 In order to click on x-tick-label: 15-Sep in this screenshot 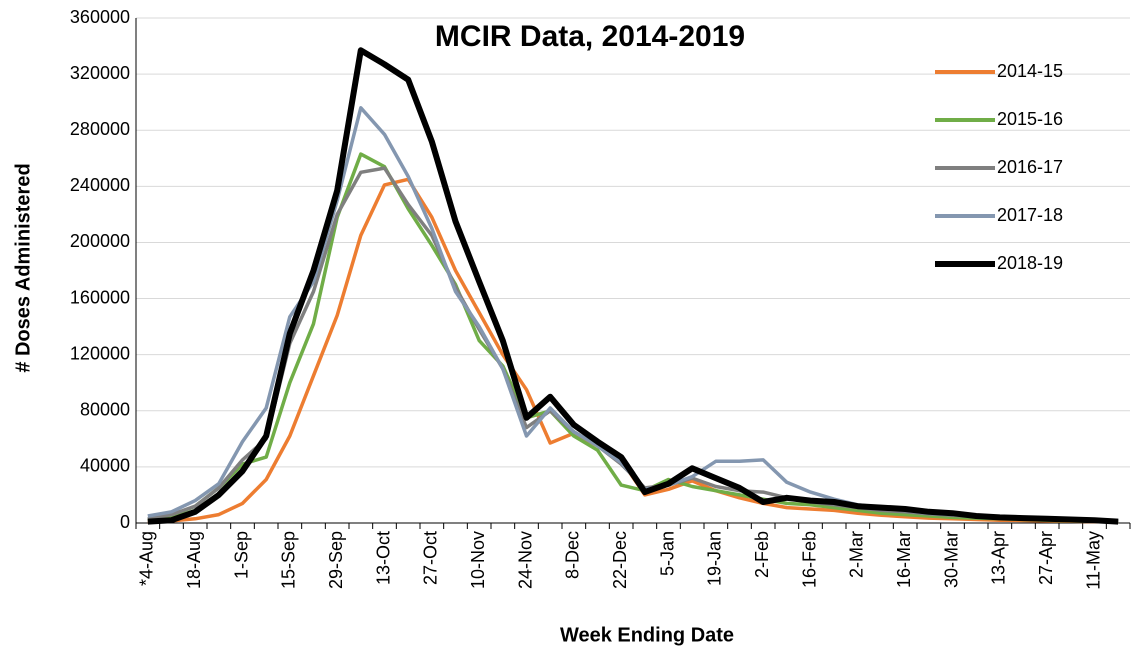, I will do `click(289, 560)`.